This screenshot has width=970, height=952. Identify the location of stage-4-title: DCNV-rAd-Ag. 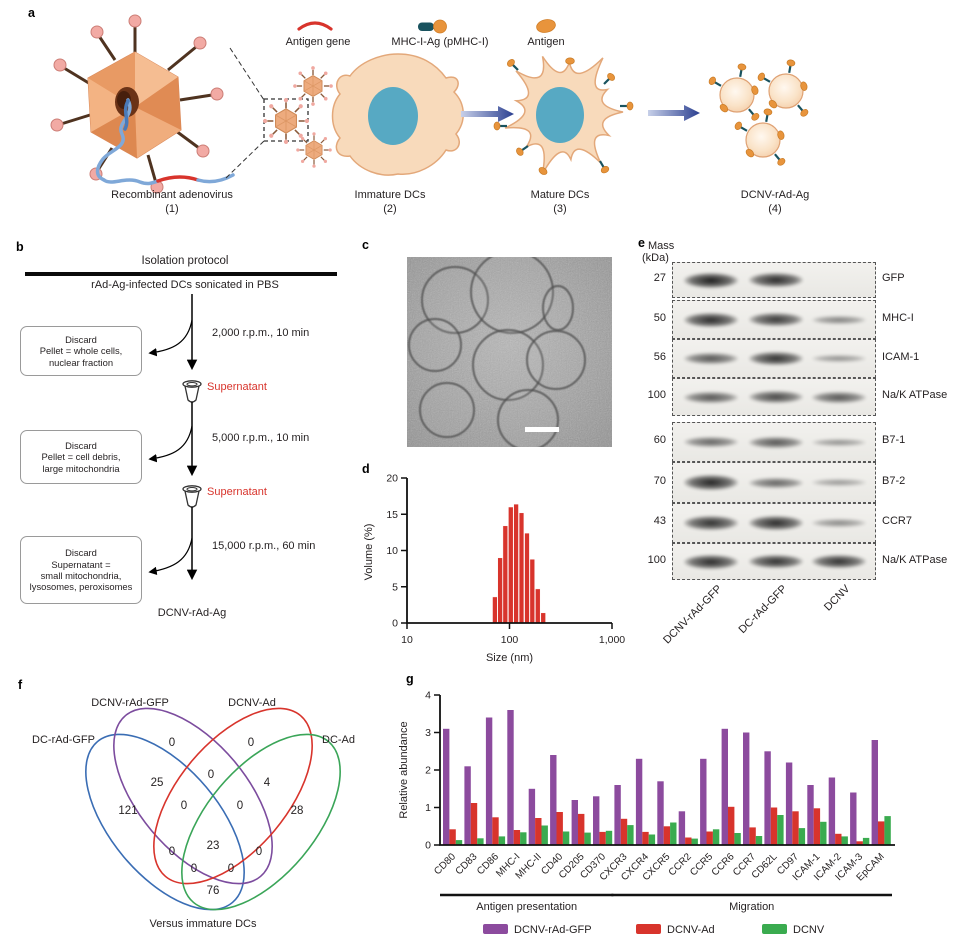
(775, 195).